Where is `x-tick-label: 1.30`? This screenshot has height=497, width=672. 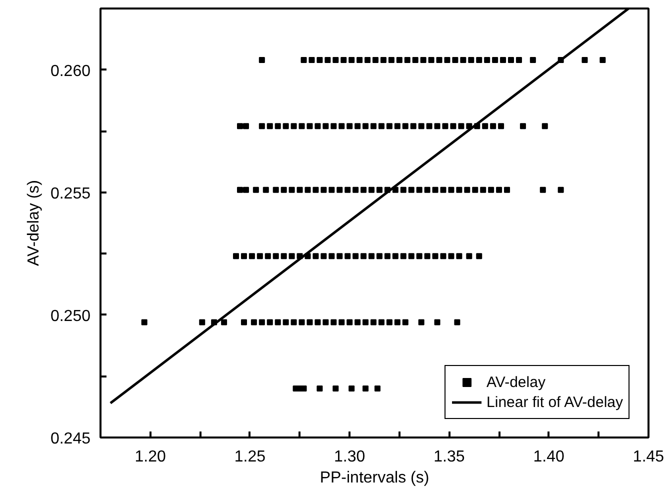
x-tick-label: 1.30 is located at coordinates (350, 457).